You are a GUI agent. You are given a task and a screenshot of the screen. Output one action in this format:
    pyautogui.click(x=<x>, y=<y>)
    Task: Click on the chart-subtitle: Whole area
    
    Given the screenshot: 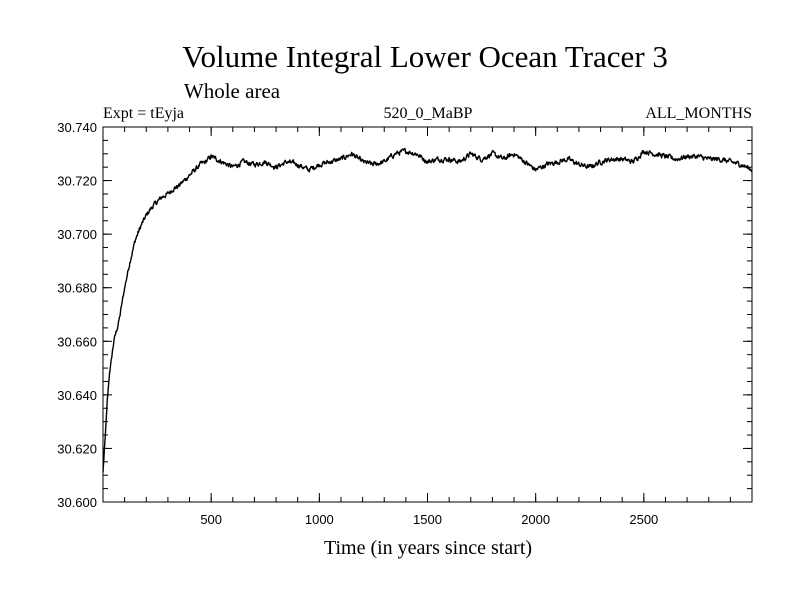 What is the action you would take?
    pyautogui.click(x=232, y=91)
    